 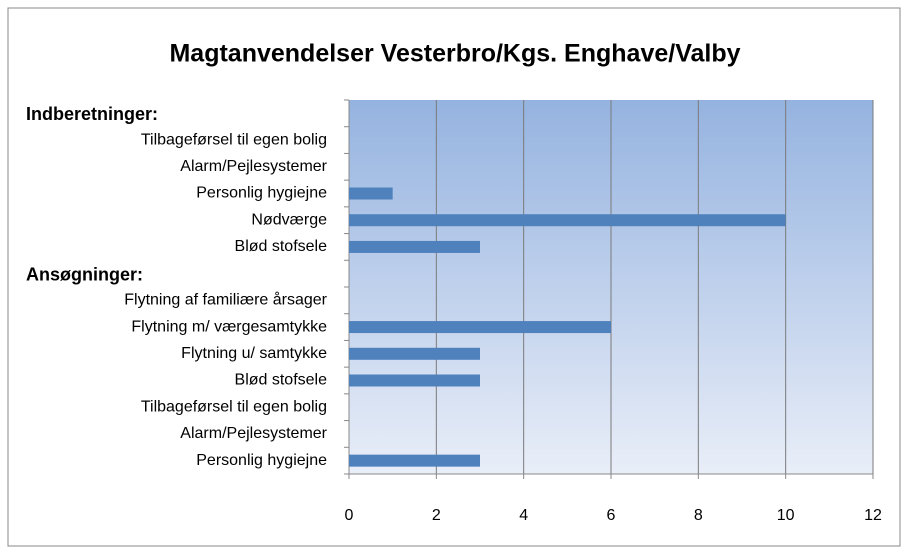 What do you see at coordinates (349, 515) in the screenshot?
I see `x-tick-label: 0` at bounding box center [349, 515].